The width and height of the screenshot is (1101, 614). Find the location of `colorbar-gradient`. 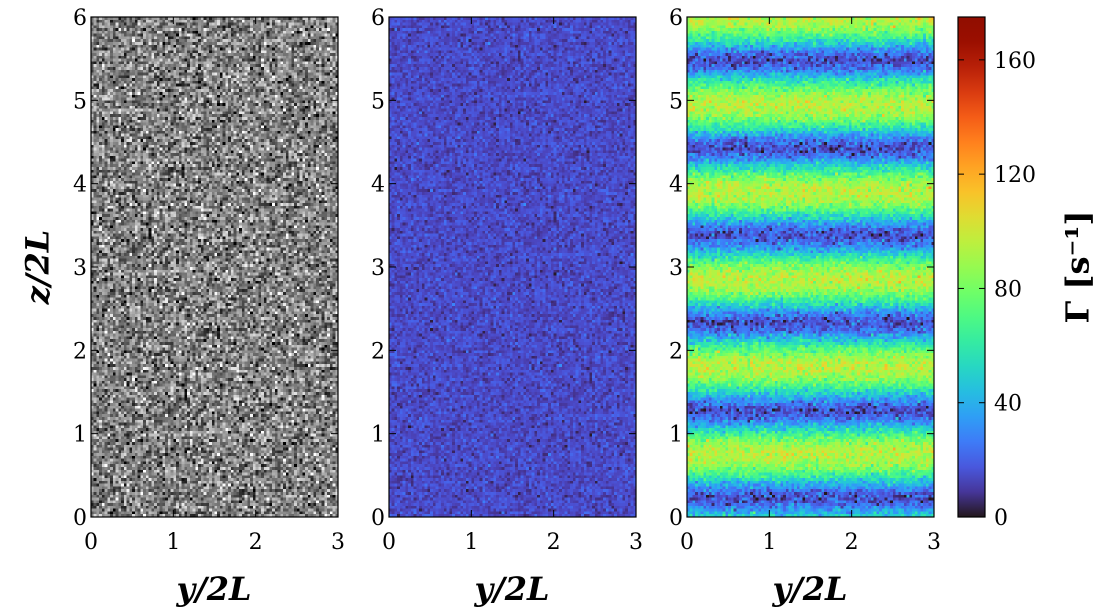

colorbar-gradient is located at coordinates (971, 267).